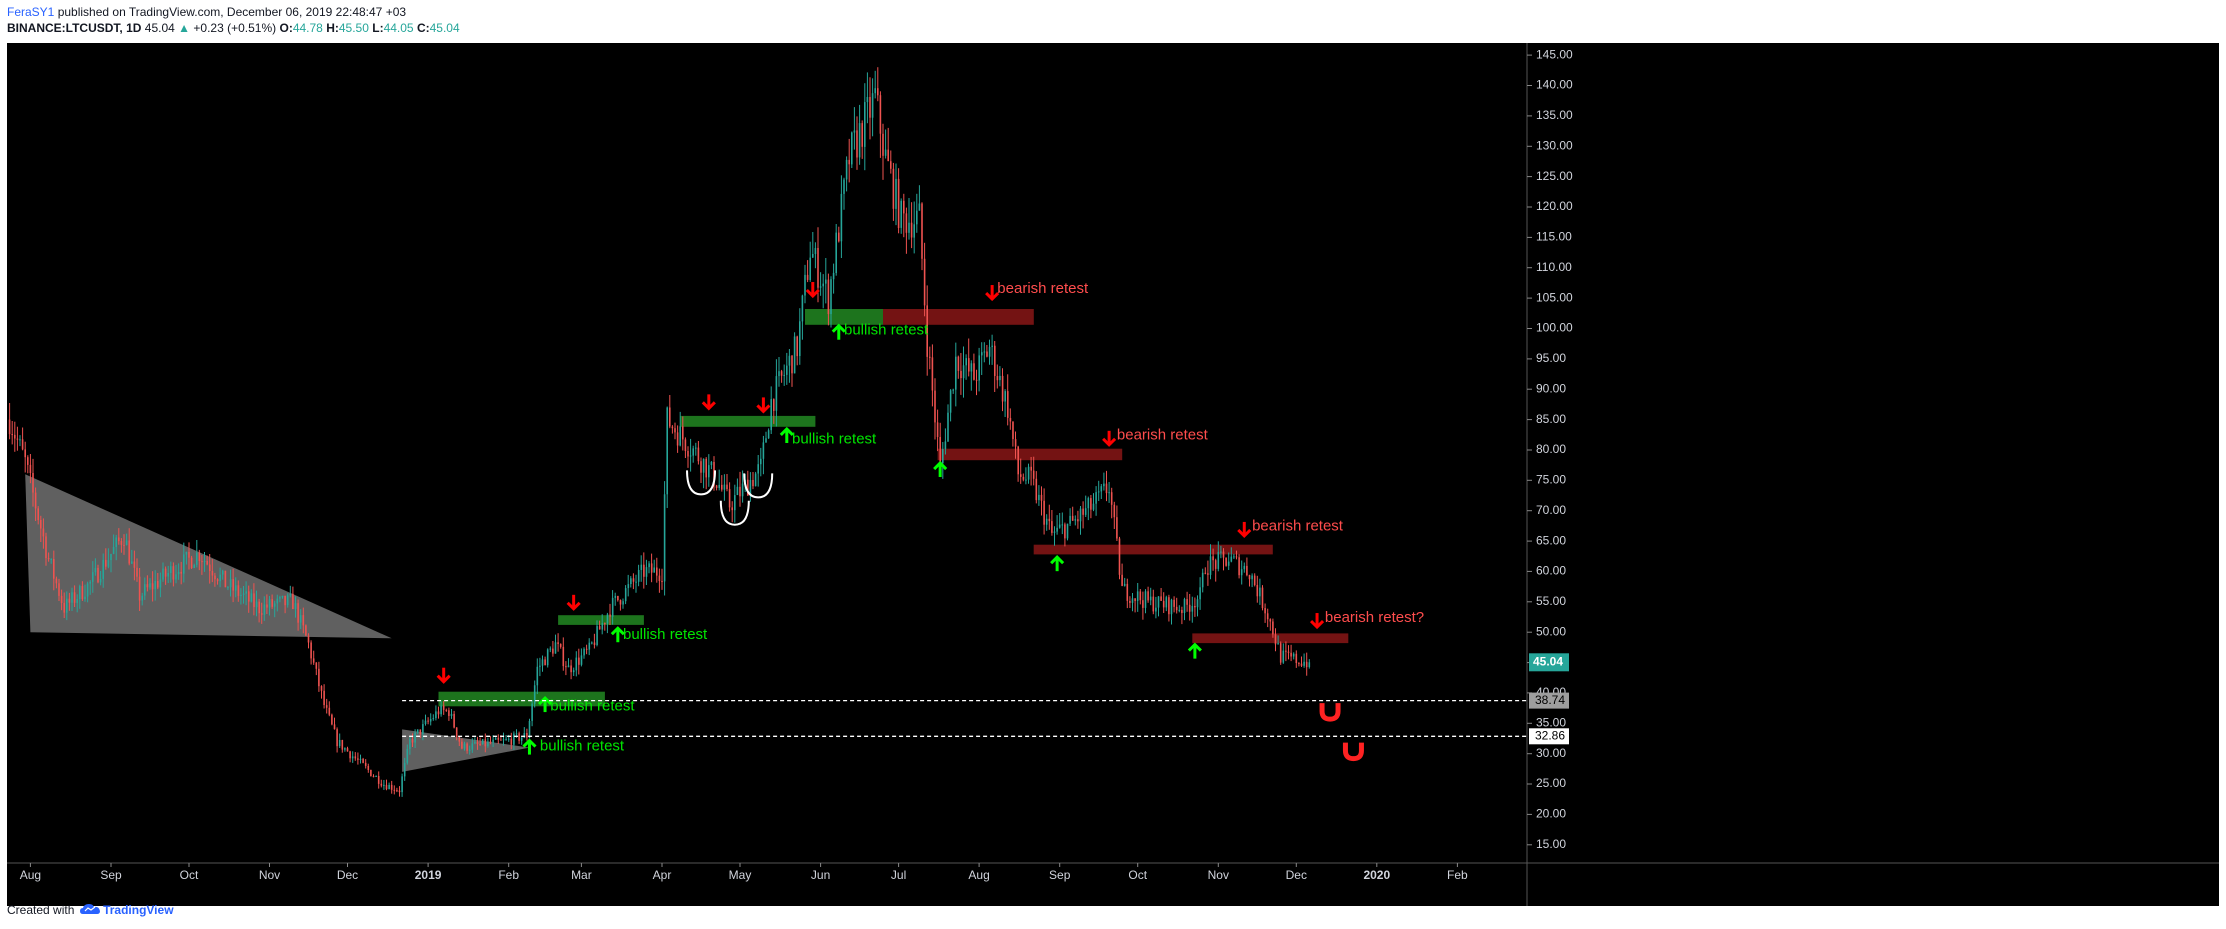 This screenshot has height=929, width=2226. I want to click on x-tick-label: Feb, so click(1457, 875).